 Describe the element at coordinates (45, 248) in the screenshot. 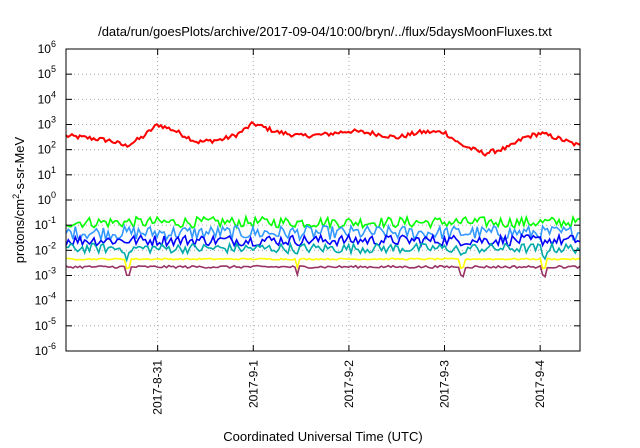

I see `y-tick-label: 10⁻²` at that location.